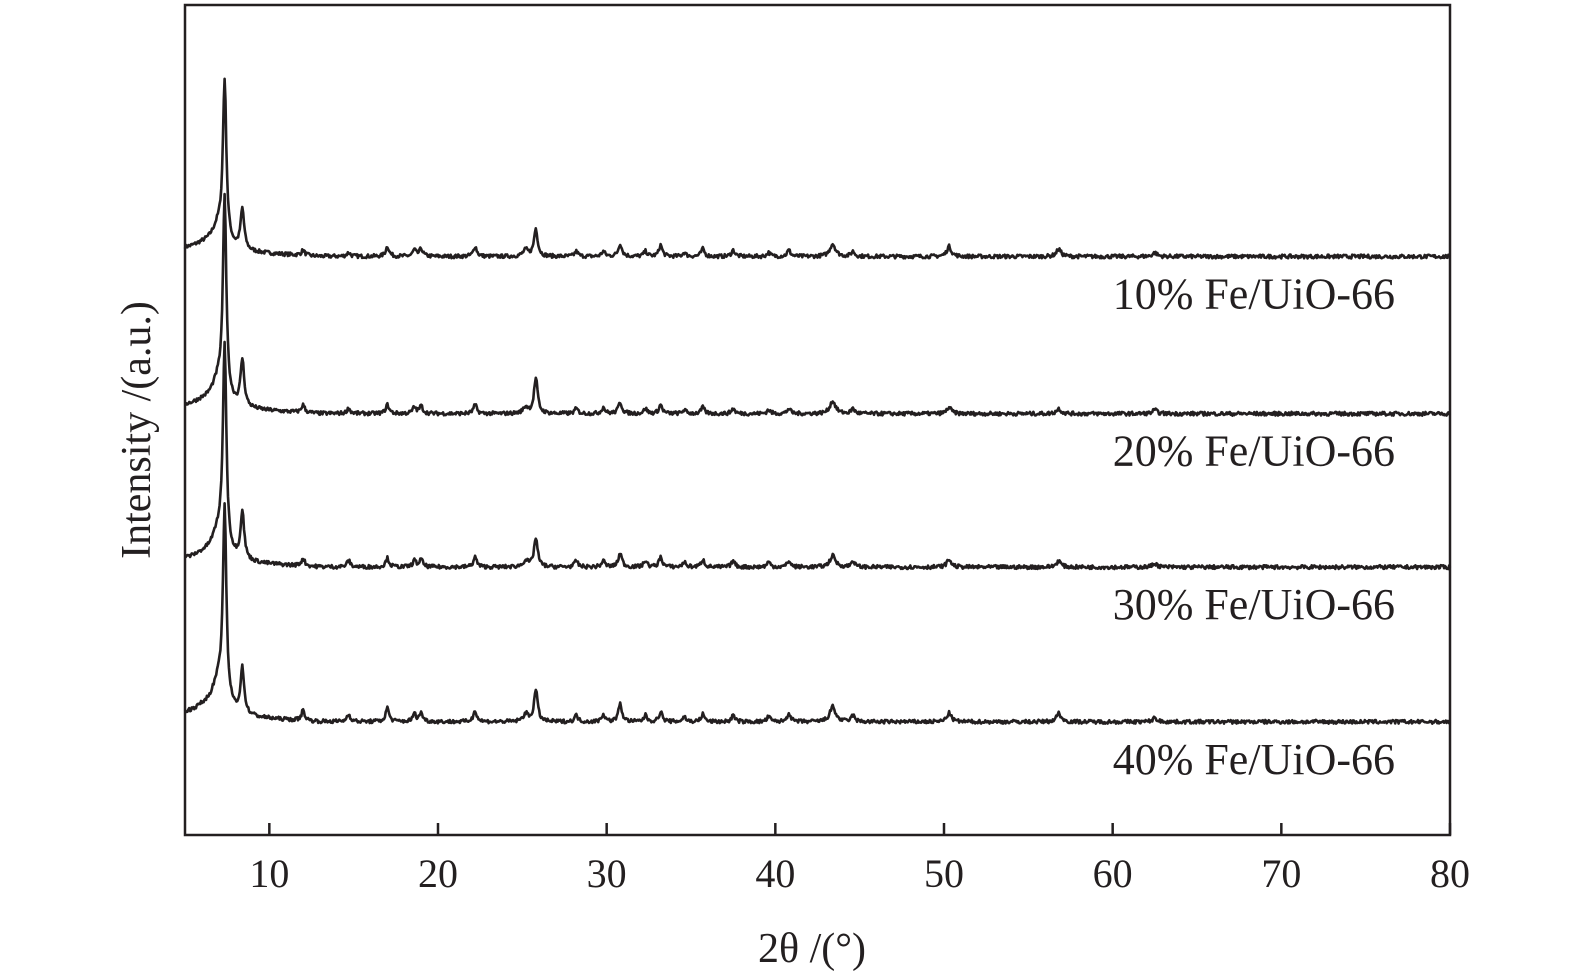 This screenshot has height=978, width=1575. I want to click on x-tick-label: 40, so click(775, 873).